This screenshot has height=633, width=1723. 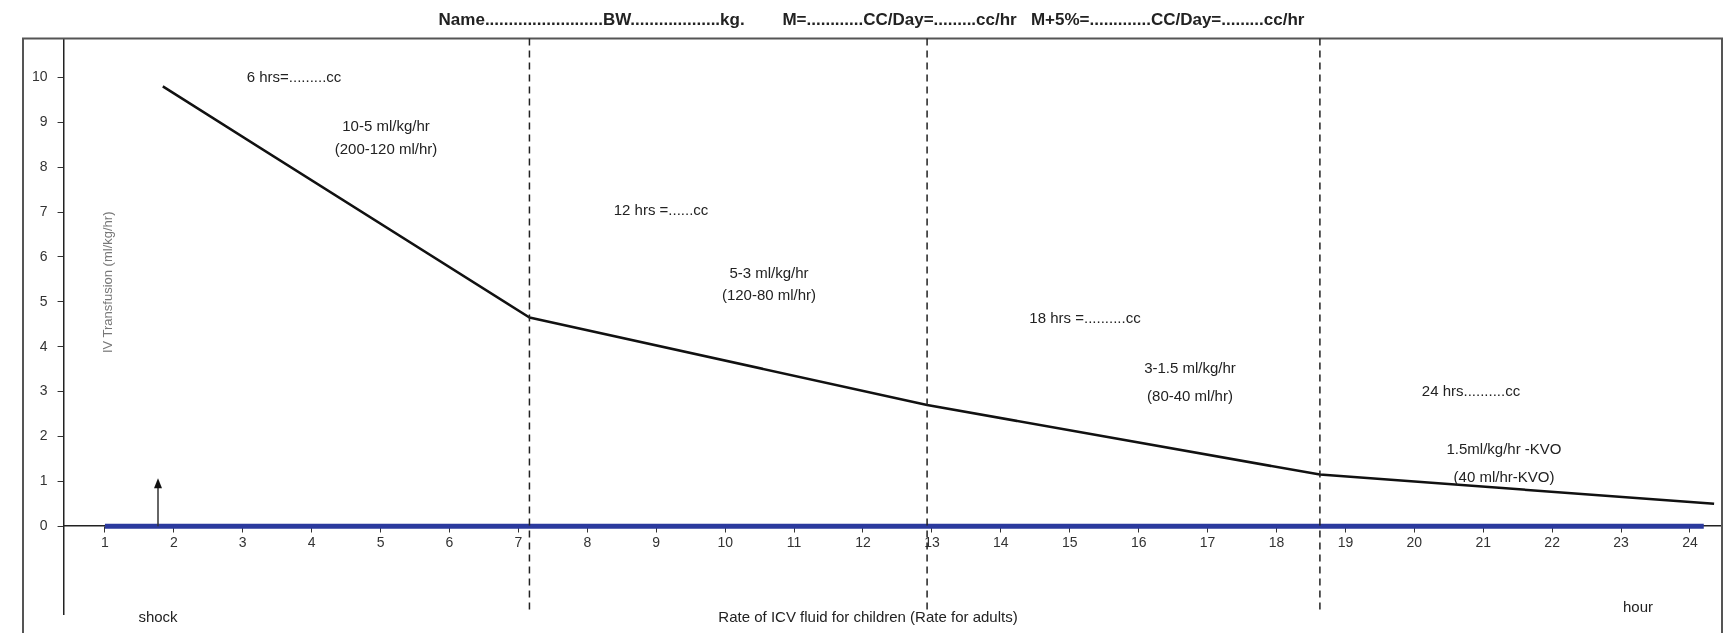 I want to click on annotation: (40 ml/hr-KVO), so click(x=1504, y=477).